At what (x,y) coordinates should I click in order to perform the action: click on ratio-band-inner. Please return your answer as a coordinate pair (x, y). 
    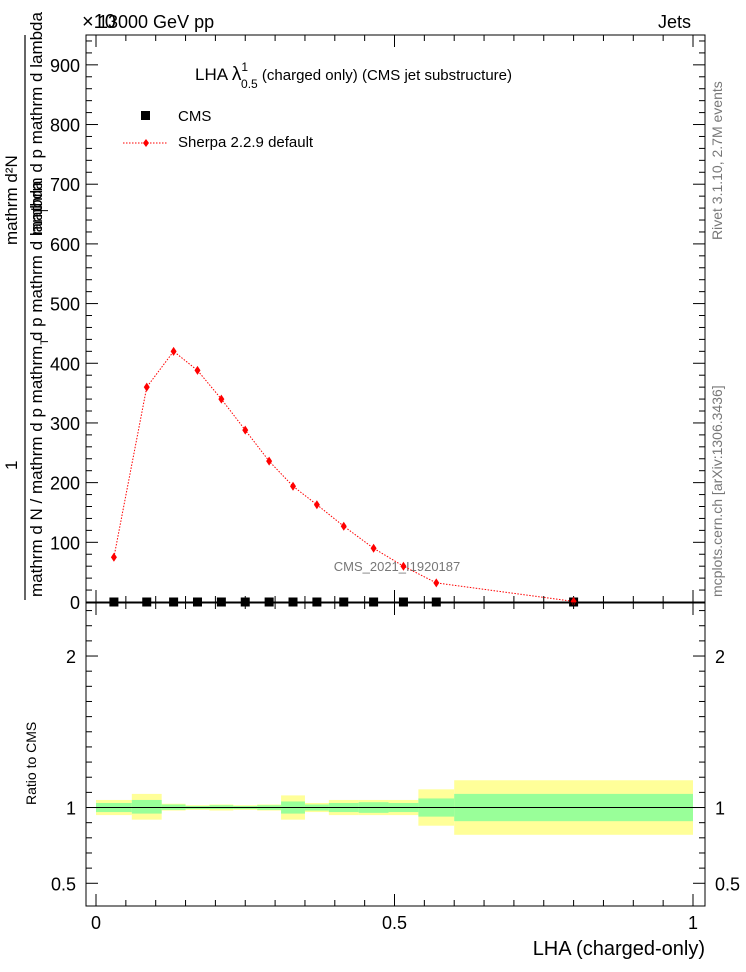
    Looking at the image, I should click on (146, 806).